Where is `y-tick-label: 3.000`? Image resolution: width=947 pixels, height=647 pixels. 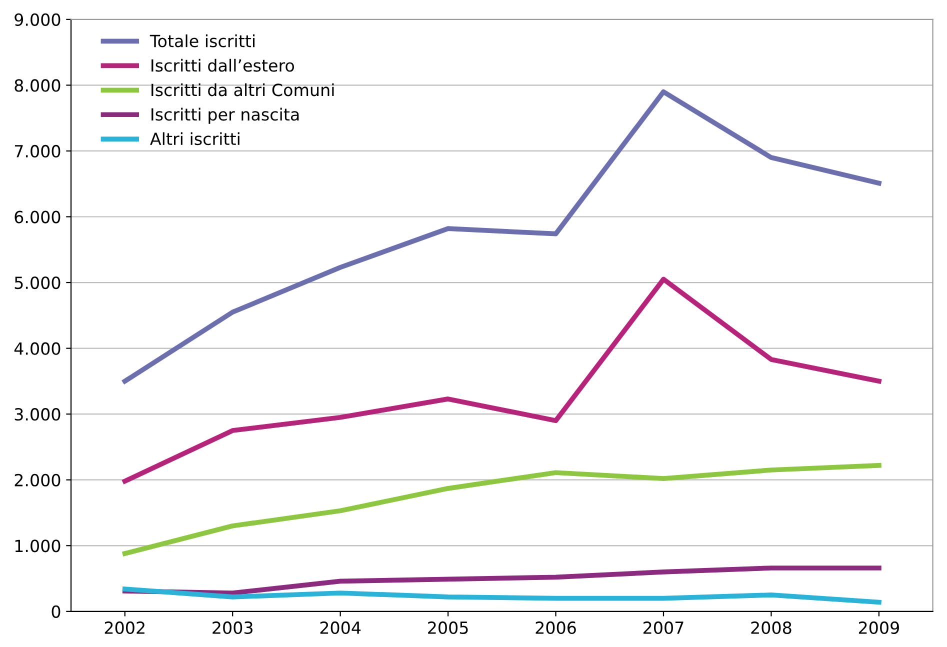 y-tick-label: 3.000 is located at coordinates (37, 414).